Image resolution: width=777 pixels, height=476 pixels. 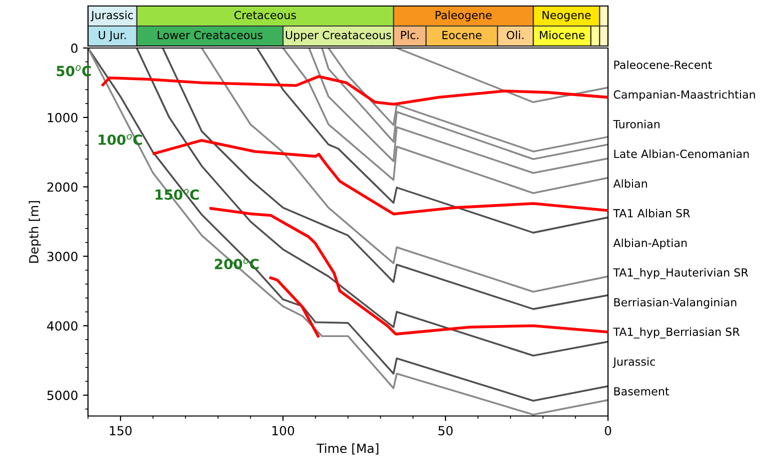 I want to click on data-label: Paleogene, so click(x=464, y=16).